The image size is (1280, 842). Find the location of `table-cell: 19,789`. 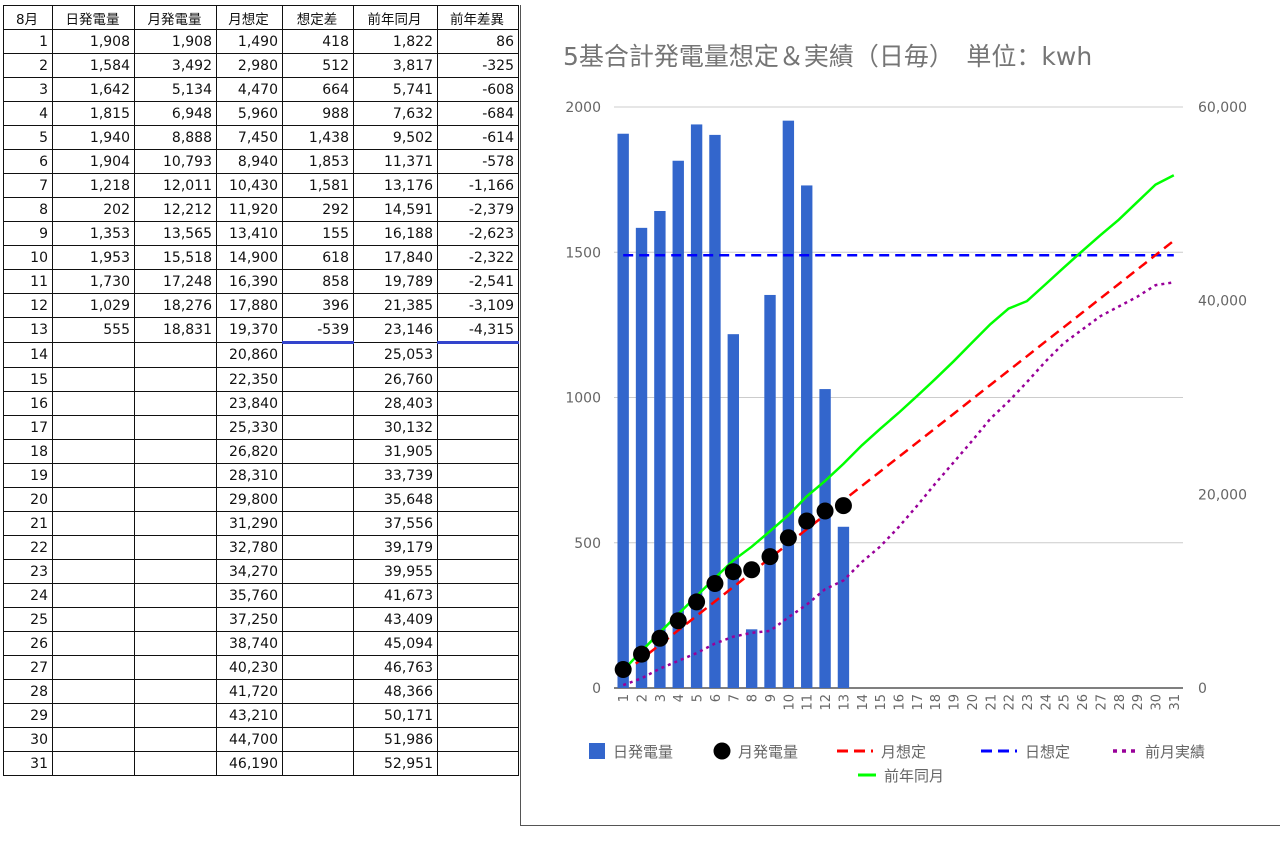

table-cell: 19,789 is located at coordinates (395, 281).